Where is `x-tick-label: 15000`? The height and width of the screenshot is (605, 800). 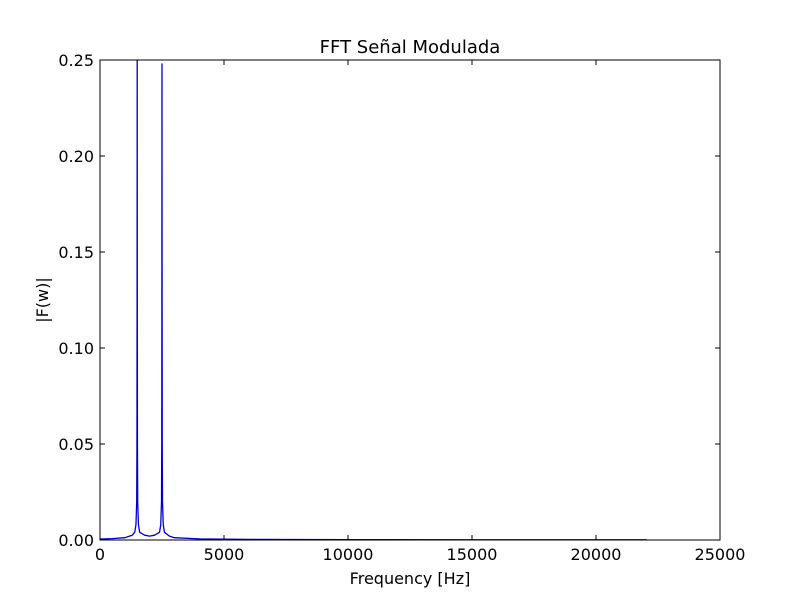
x-tick-label: 15000 is located at coordinates (472, 554).